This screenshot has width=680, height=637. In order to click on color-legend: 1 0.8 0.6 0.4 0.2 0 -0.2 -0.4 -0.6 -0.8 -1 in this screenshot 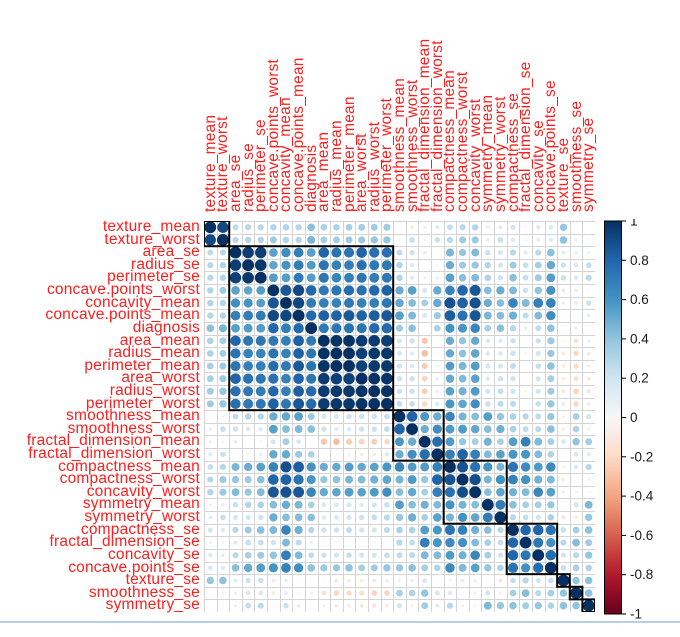, I will do `click(629, 419)`.